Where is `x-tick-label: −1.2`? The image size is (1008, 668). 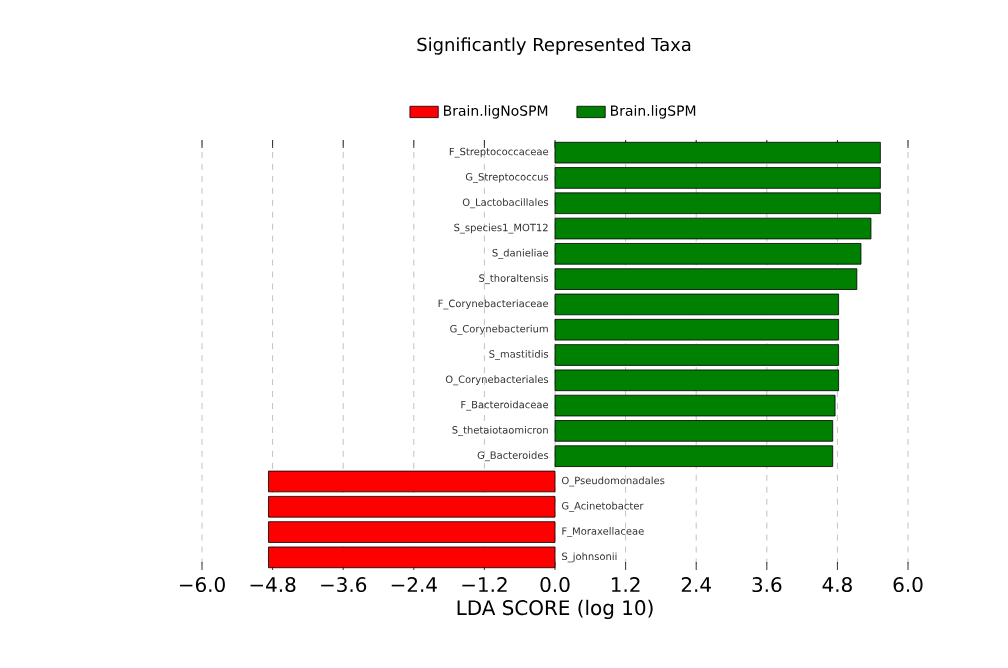 x-tick-label: −1.2 is located at coordinates (484, 584).